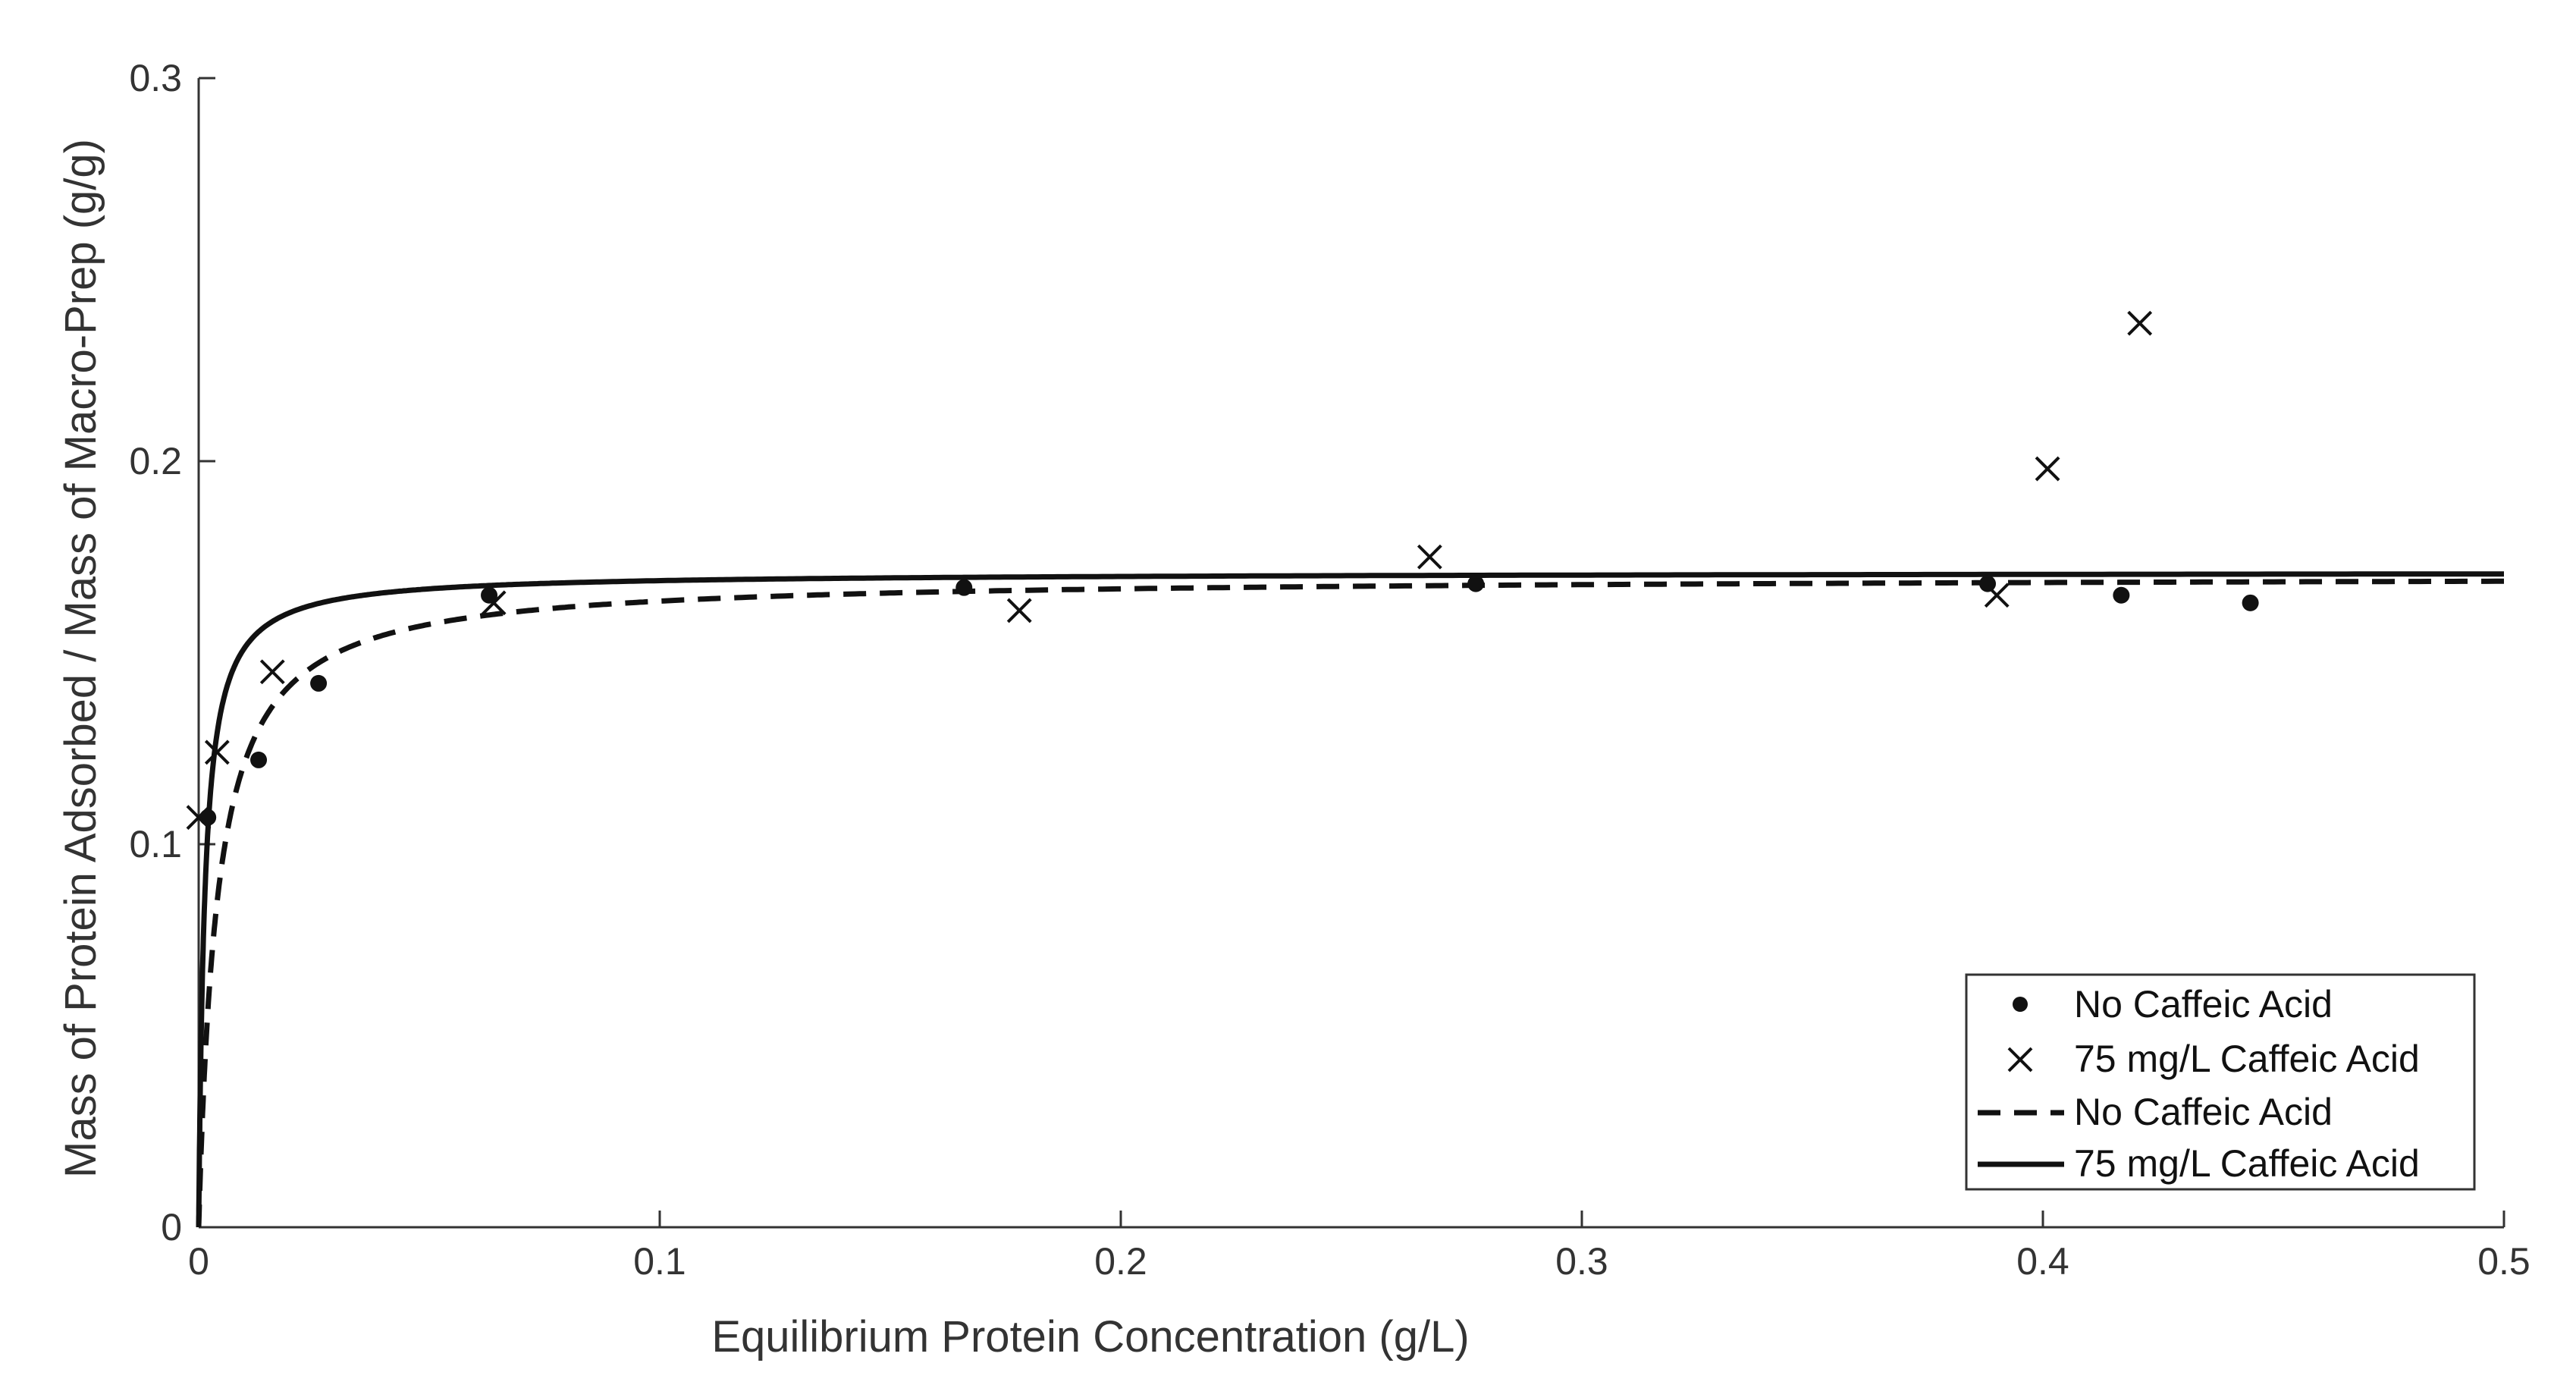 Image resolution: width=2576 pixels, height=1385 pixels. What do you see at coordinates (198, 1261) in the screenshot?
I see `x-tick-label: 0` at bounding box center [198, 1261].